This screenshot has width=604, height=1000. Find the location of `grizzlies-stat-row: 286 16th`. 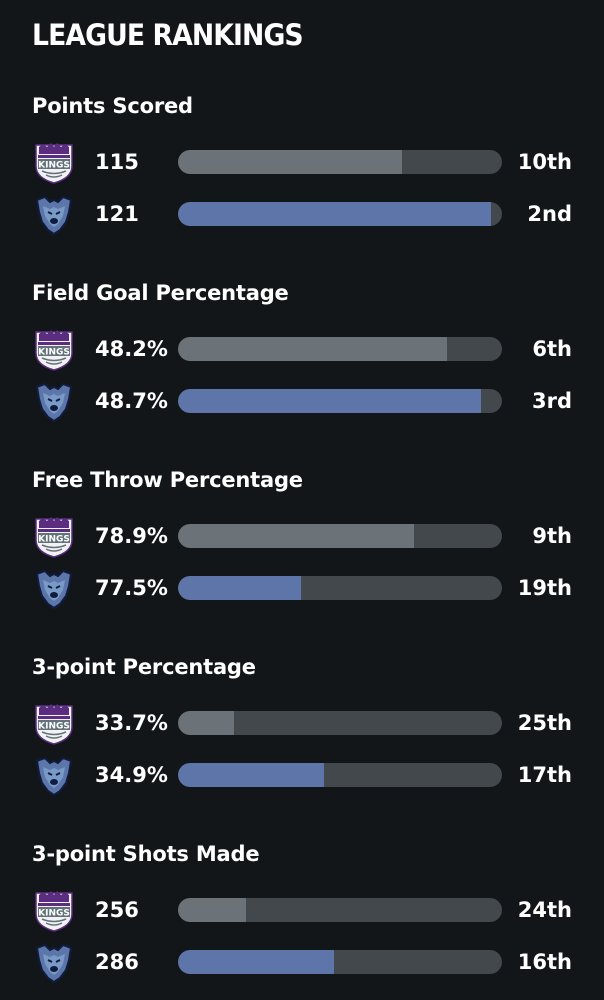

grizzlies-stat-row: 286 16th is located at coordinates (302, 962).